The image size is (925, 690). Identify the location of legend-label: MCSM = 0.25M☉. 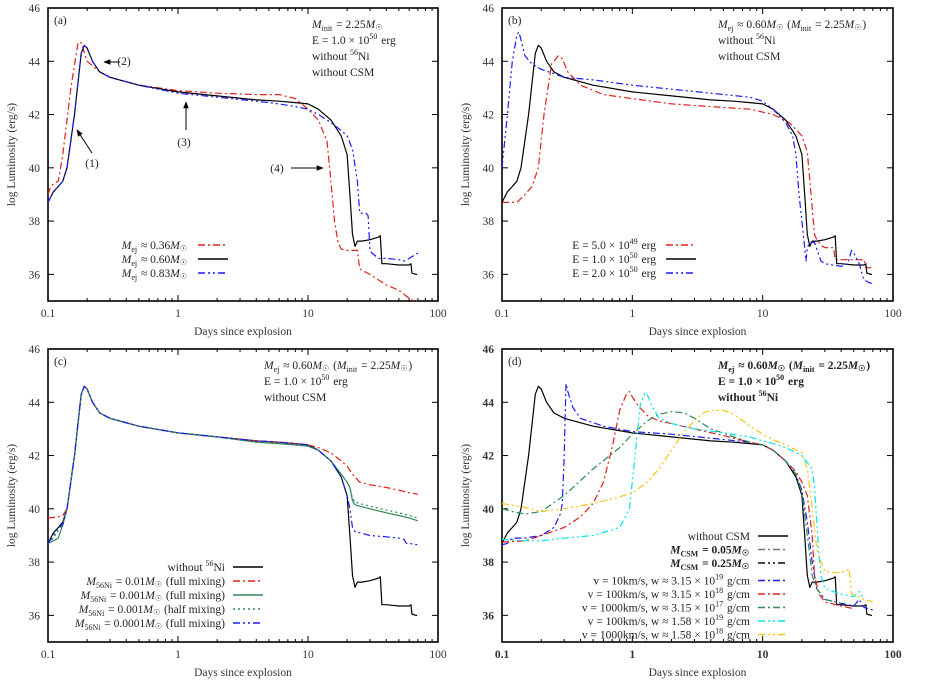
(709, 565).